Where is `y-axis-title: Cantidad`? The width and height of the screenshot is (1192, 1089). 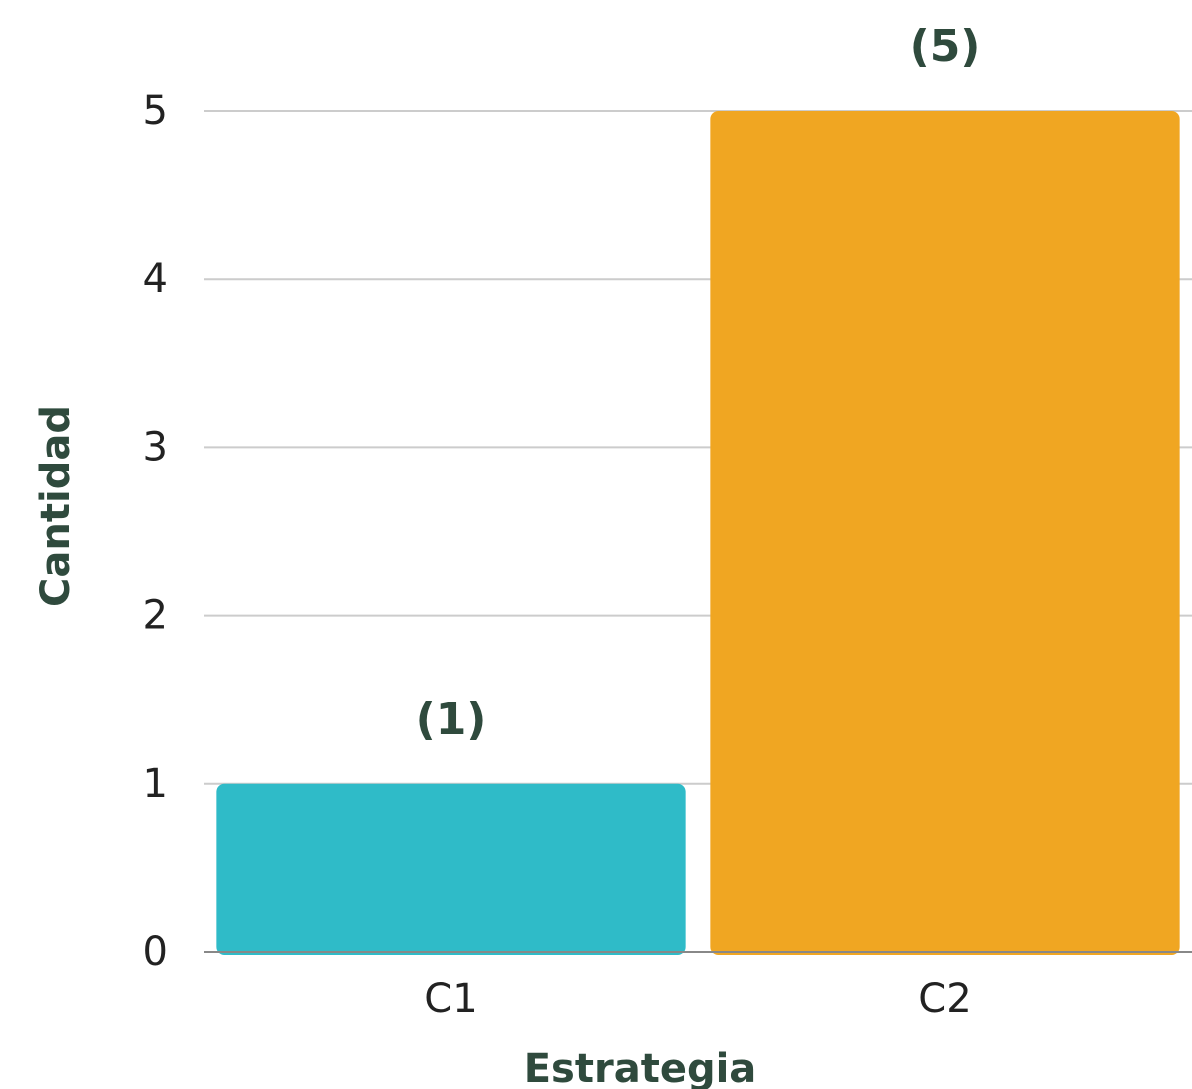 y-axis-title: Cantidad is located at coordinates (56, 506).